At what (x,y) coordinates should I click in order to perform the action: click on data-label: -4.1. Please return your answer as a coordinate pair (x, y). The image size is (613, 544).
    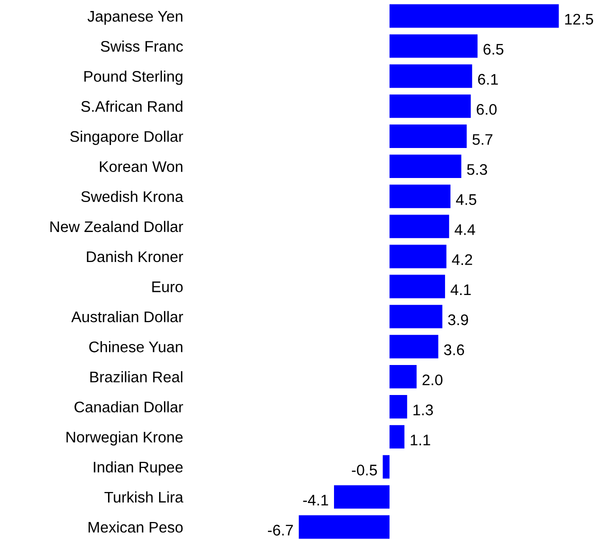
    Looking at the image, I should click on (315, 500).